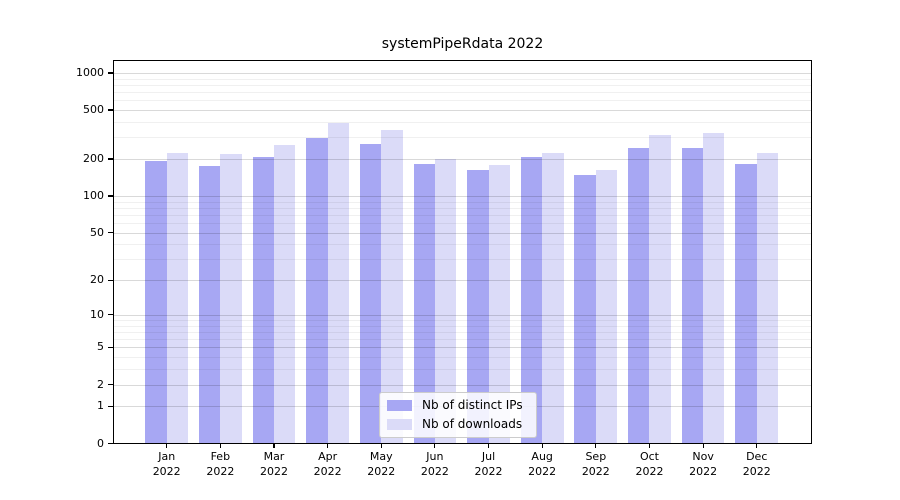 Image resolution: width=900 pixels, height=500 pixels. Describe the element at coordinates (606, 307) in the screenshot. I see `bar-downloads-sep` at that location.